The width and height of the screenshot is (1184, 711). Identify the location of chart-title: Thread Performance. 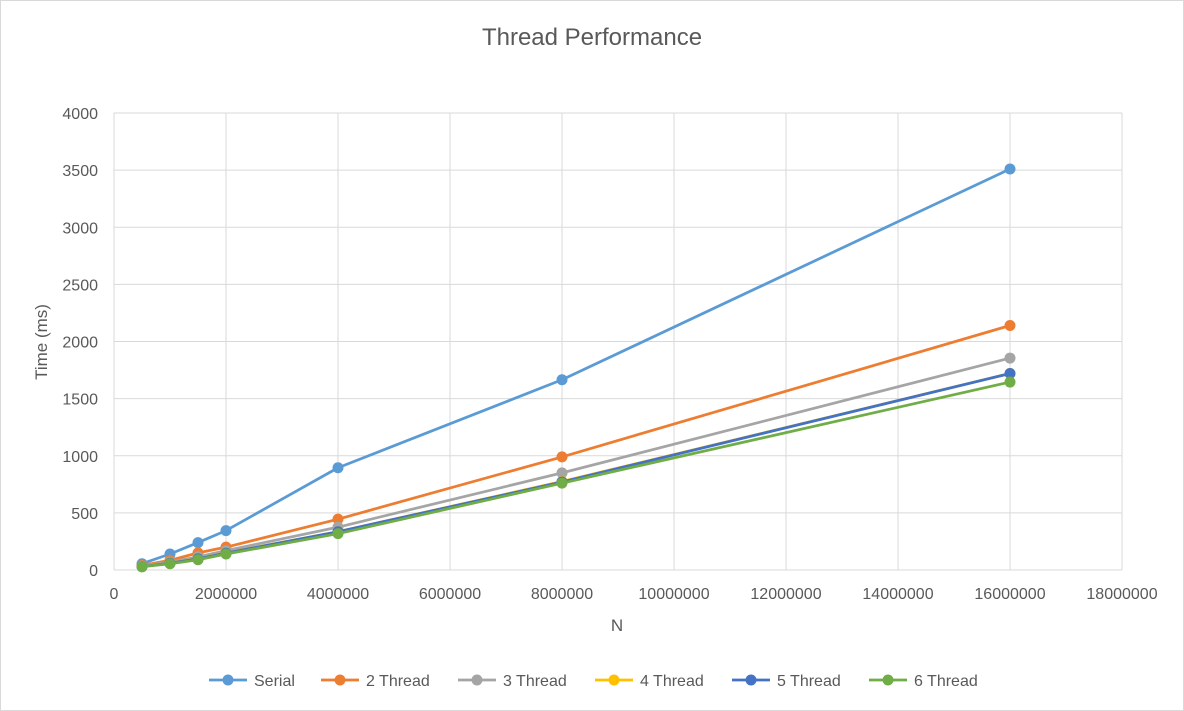
(592, 37).